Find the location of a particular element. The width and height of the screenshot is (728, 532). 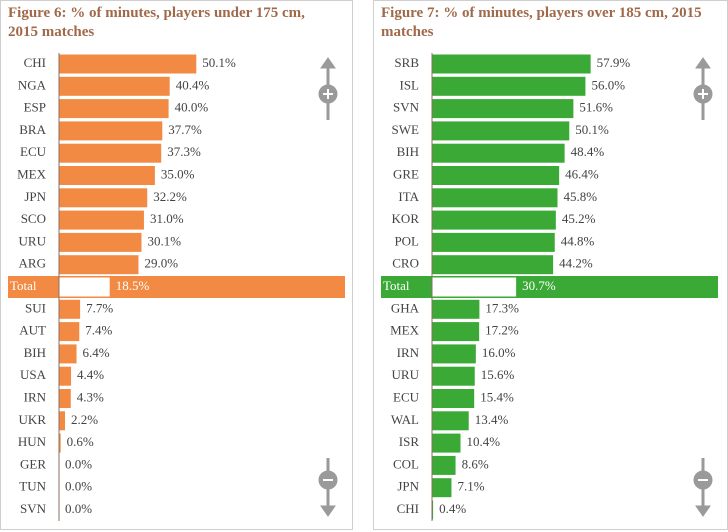

category-label: POL is located at coordinates (406, 240).